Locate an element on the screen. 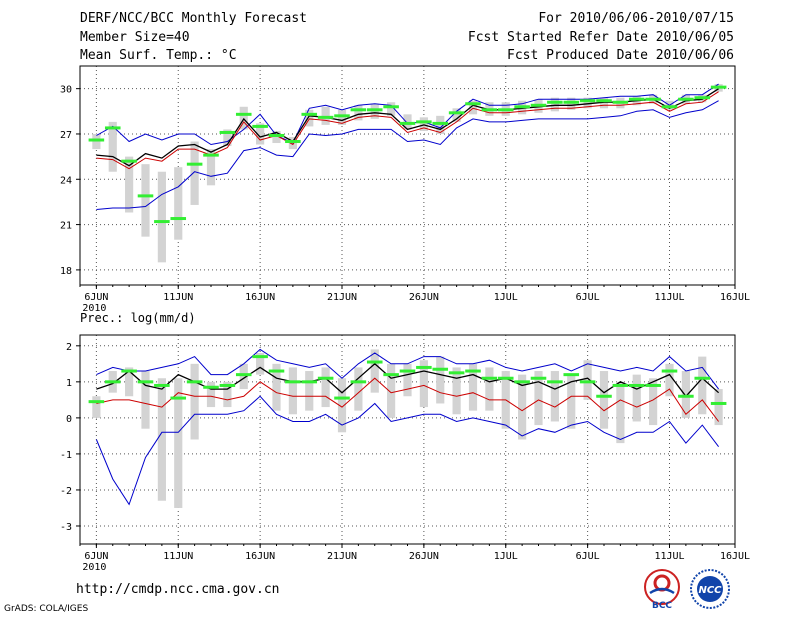  y-tick-label: 24 is located at coordinates (66, 180).